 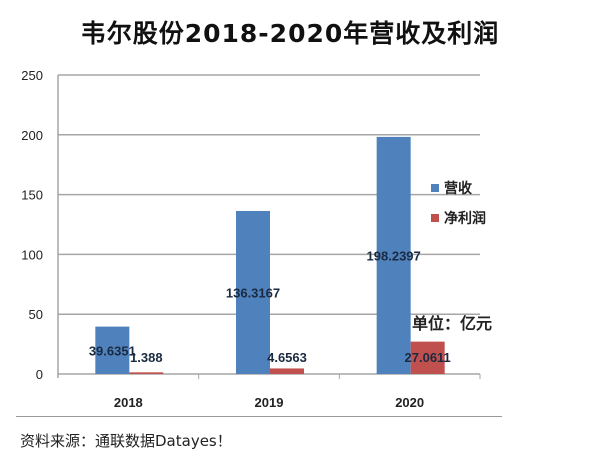 I want to click on data-label: 27.0611, so click(x=428, y=357).